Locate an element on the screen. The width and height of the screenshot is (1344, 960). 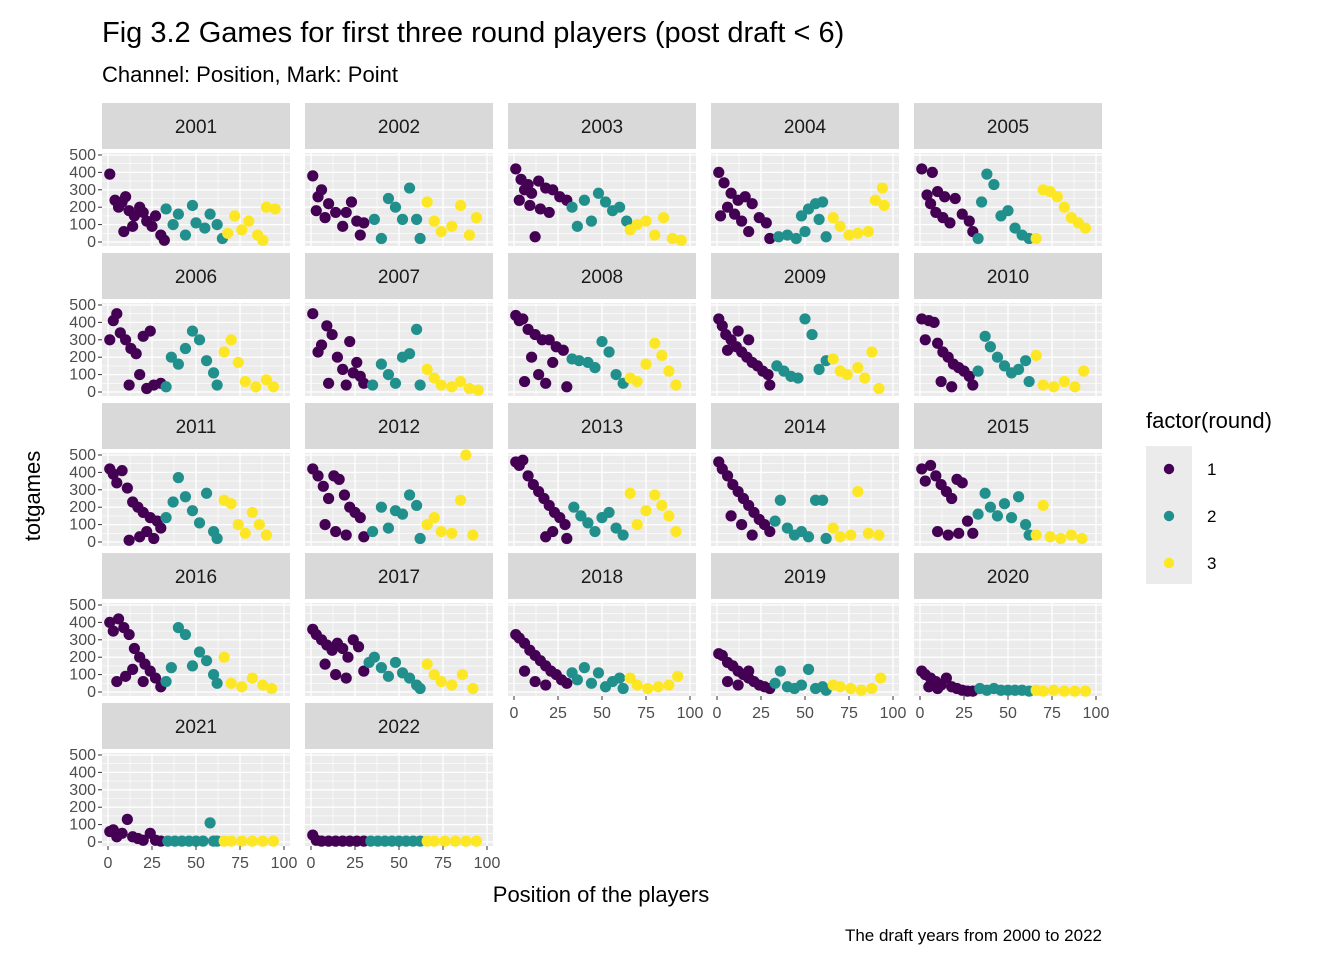
facet-label: 2003 is located at coordinates (602, 127).